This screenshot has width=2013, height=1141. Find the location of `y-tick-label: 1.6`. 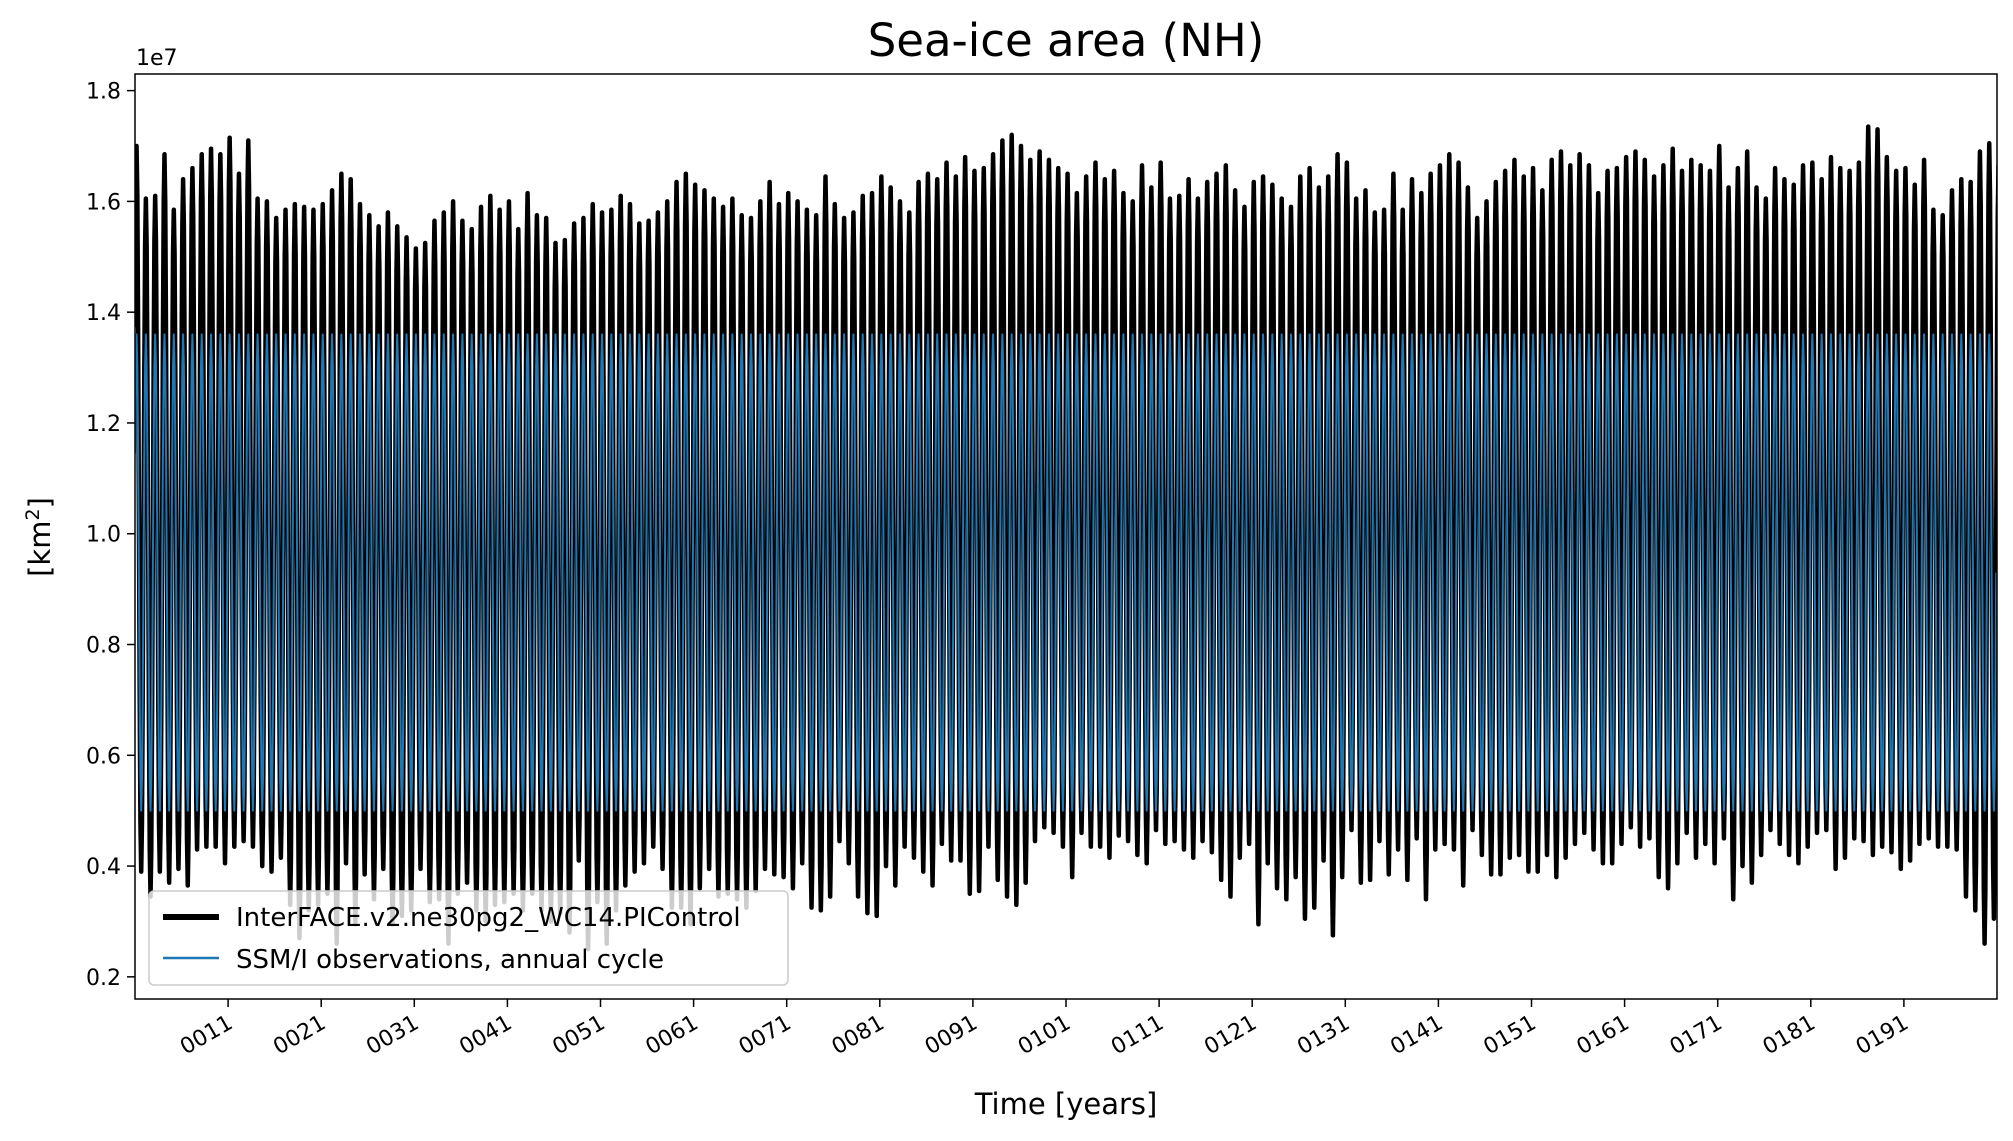

y-tick-label: 1.6 is located at coordinates (103, 202).